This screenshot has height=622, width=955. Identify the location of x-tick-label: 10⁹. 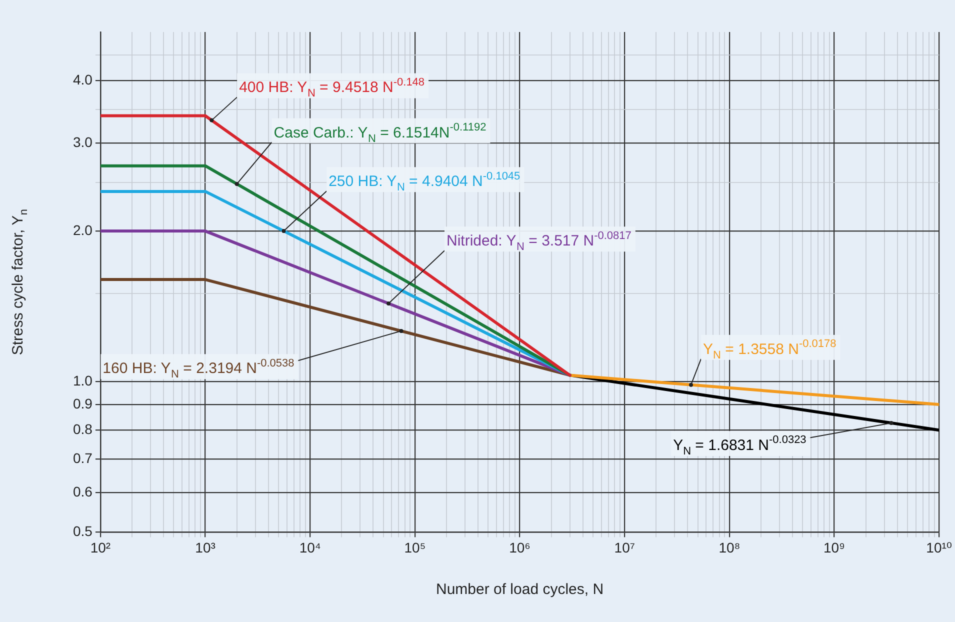
(834, 547).